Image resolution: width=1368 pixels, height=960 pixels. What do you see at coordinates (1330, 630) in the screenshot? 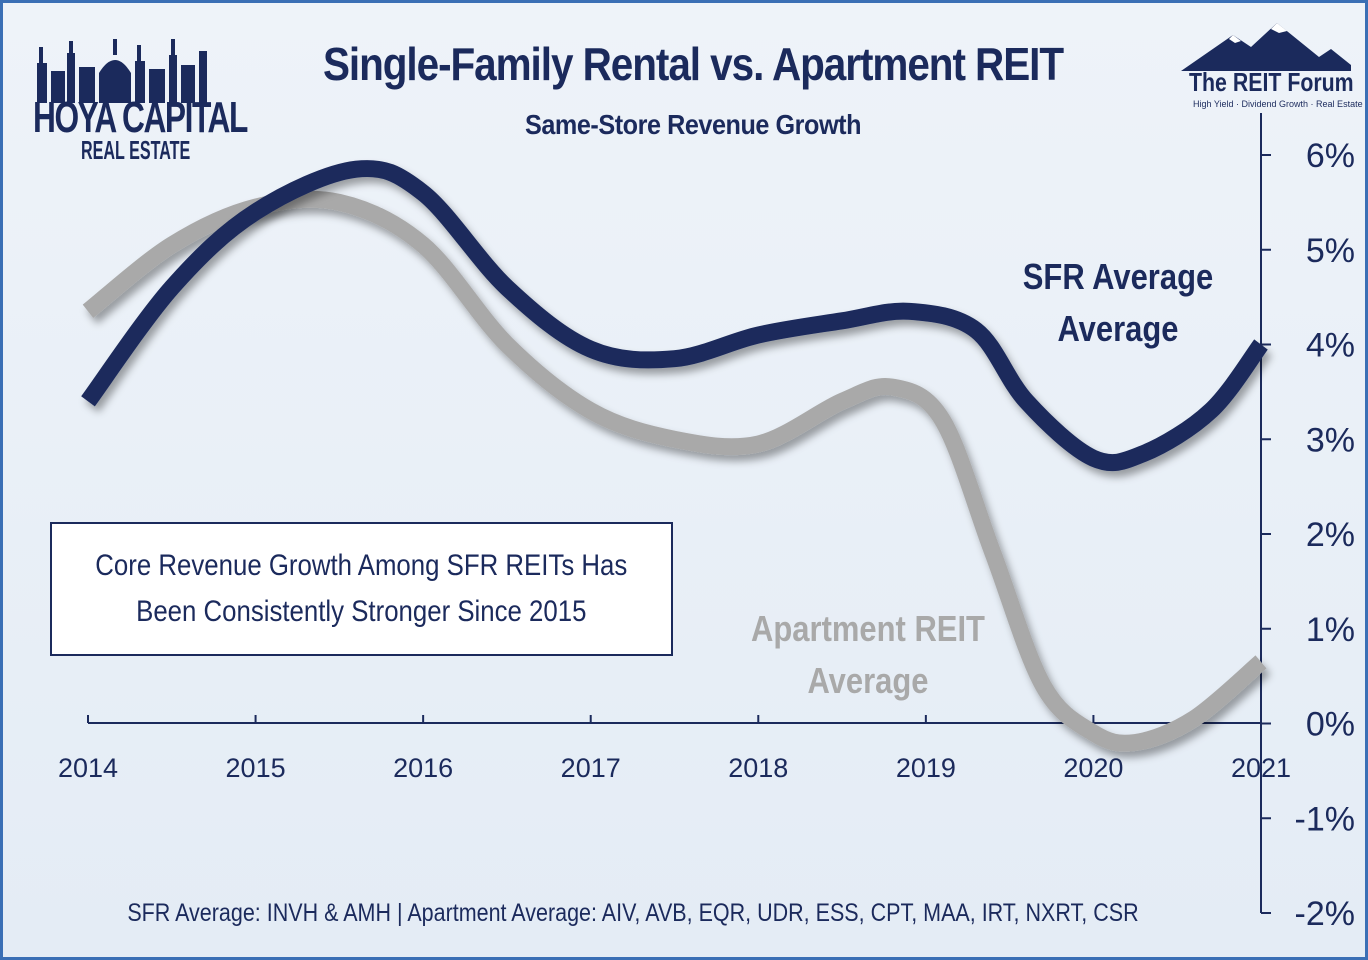
I see `y-tick-label: 1%` at bounding box center [1330, 630].